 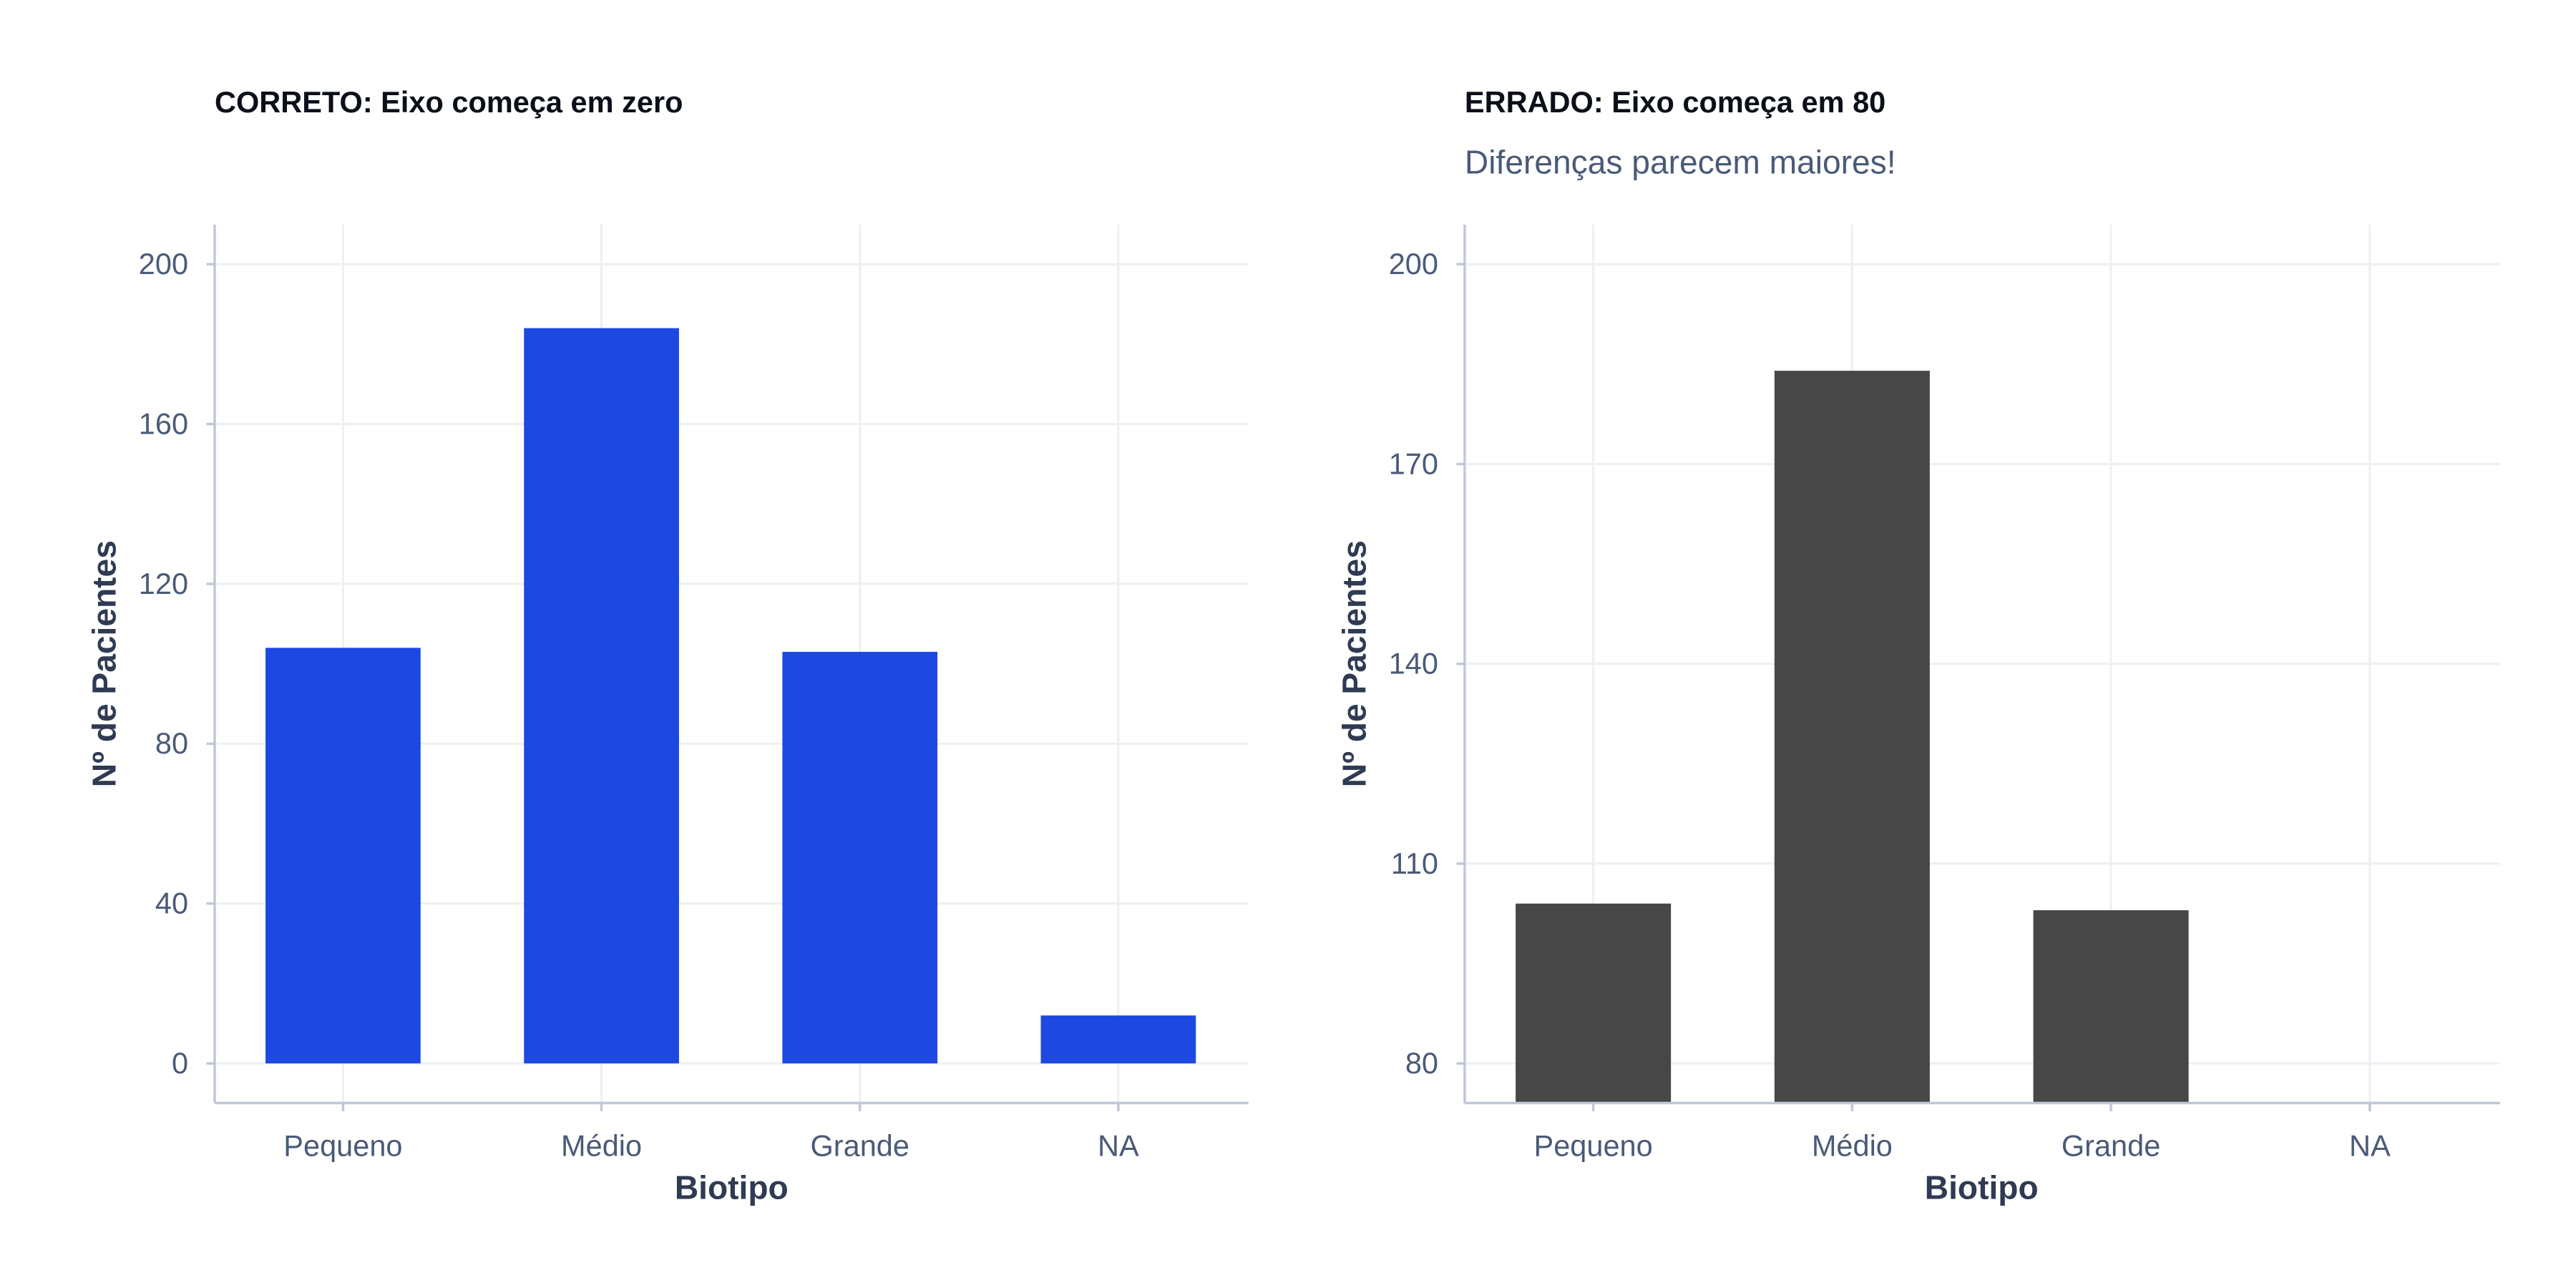 I want to click on y-tick-label: 120, so click(x=163, y=583).